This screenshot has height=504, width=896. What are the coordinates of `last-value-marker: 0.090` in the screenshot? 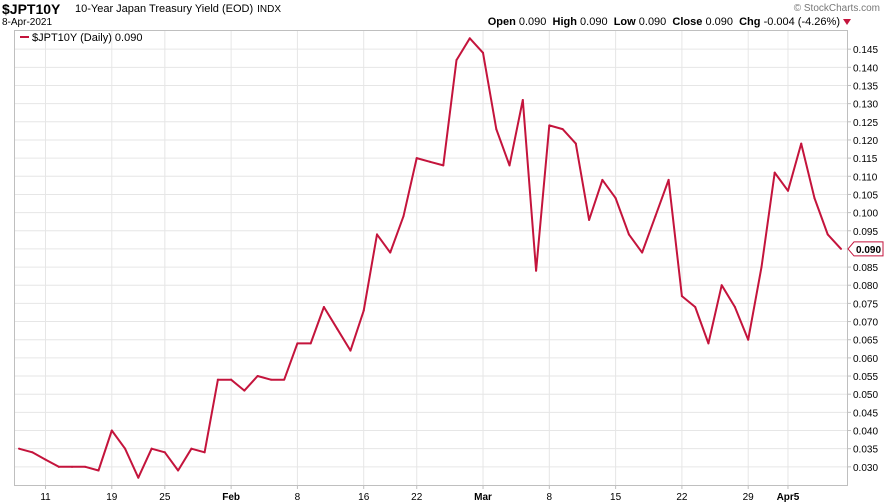 It's located at (865, 249).